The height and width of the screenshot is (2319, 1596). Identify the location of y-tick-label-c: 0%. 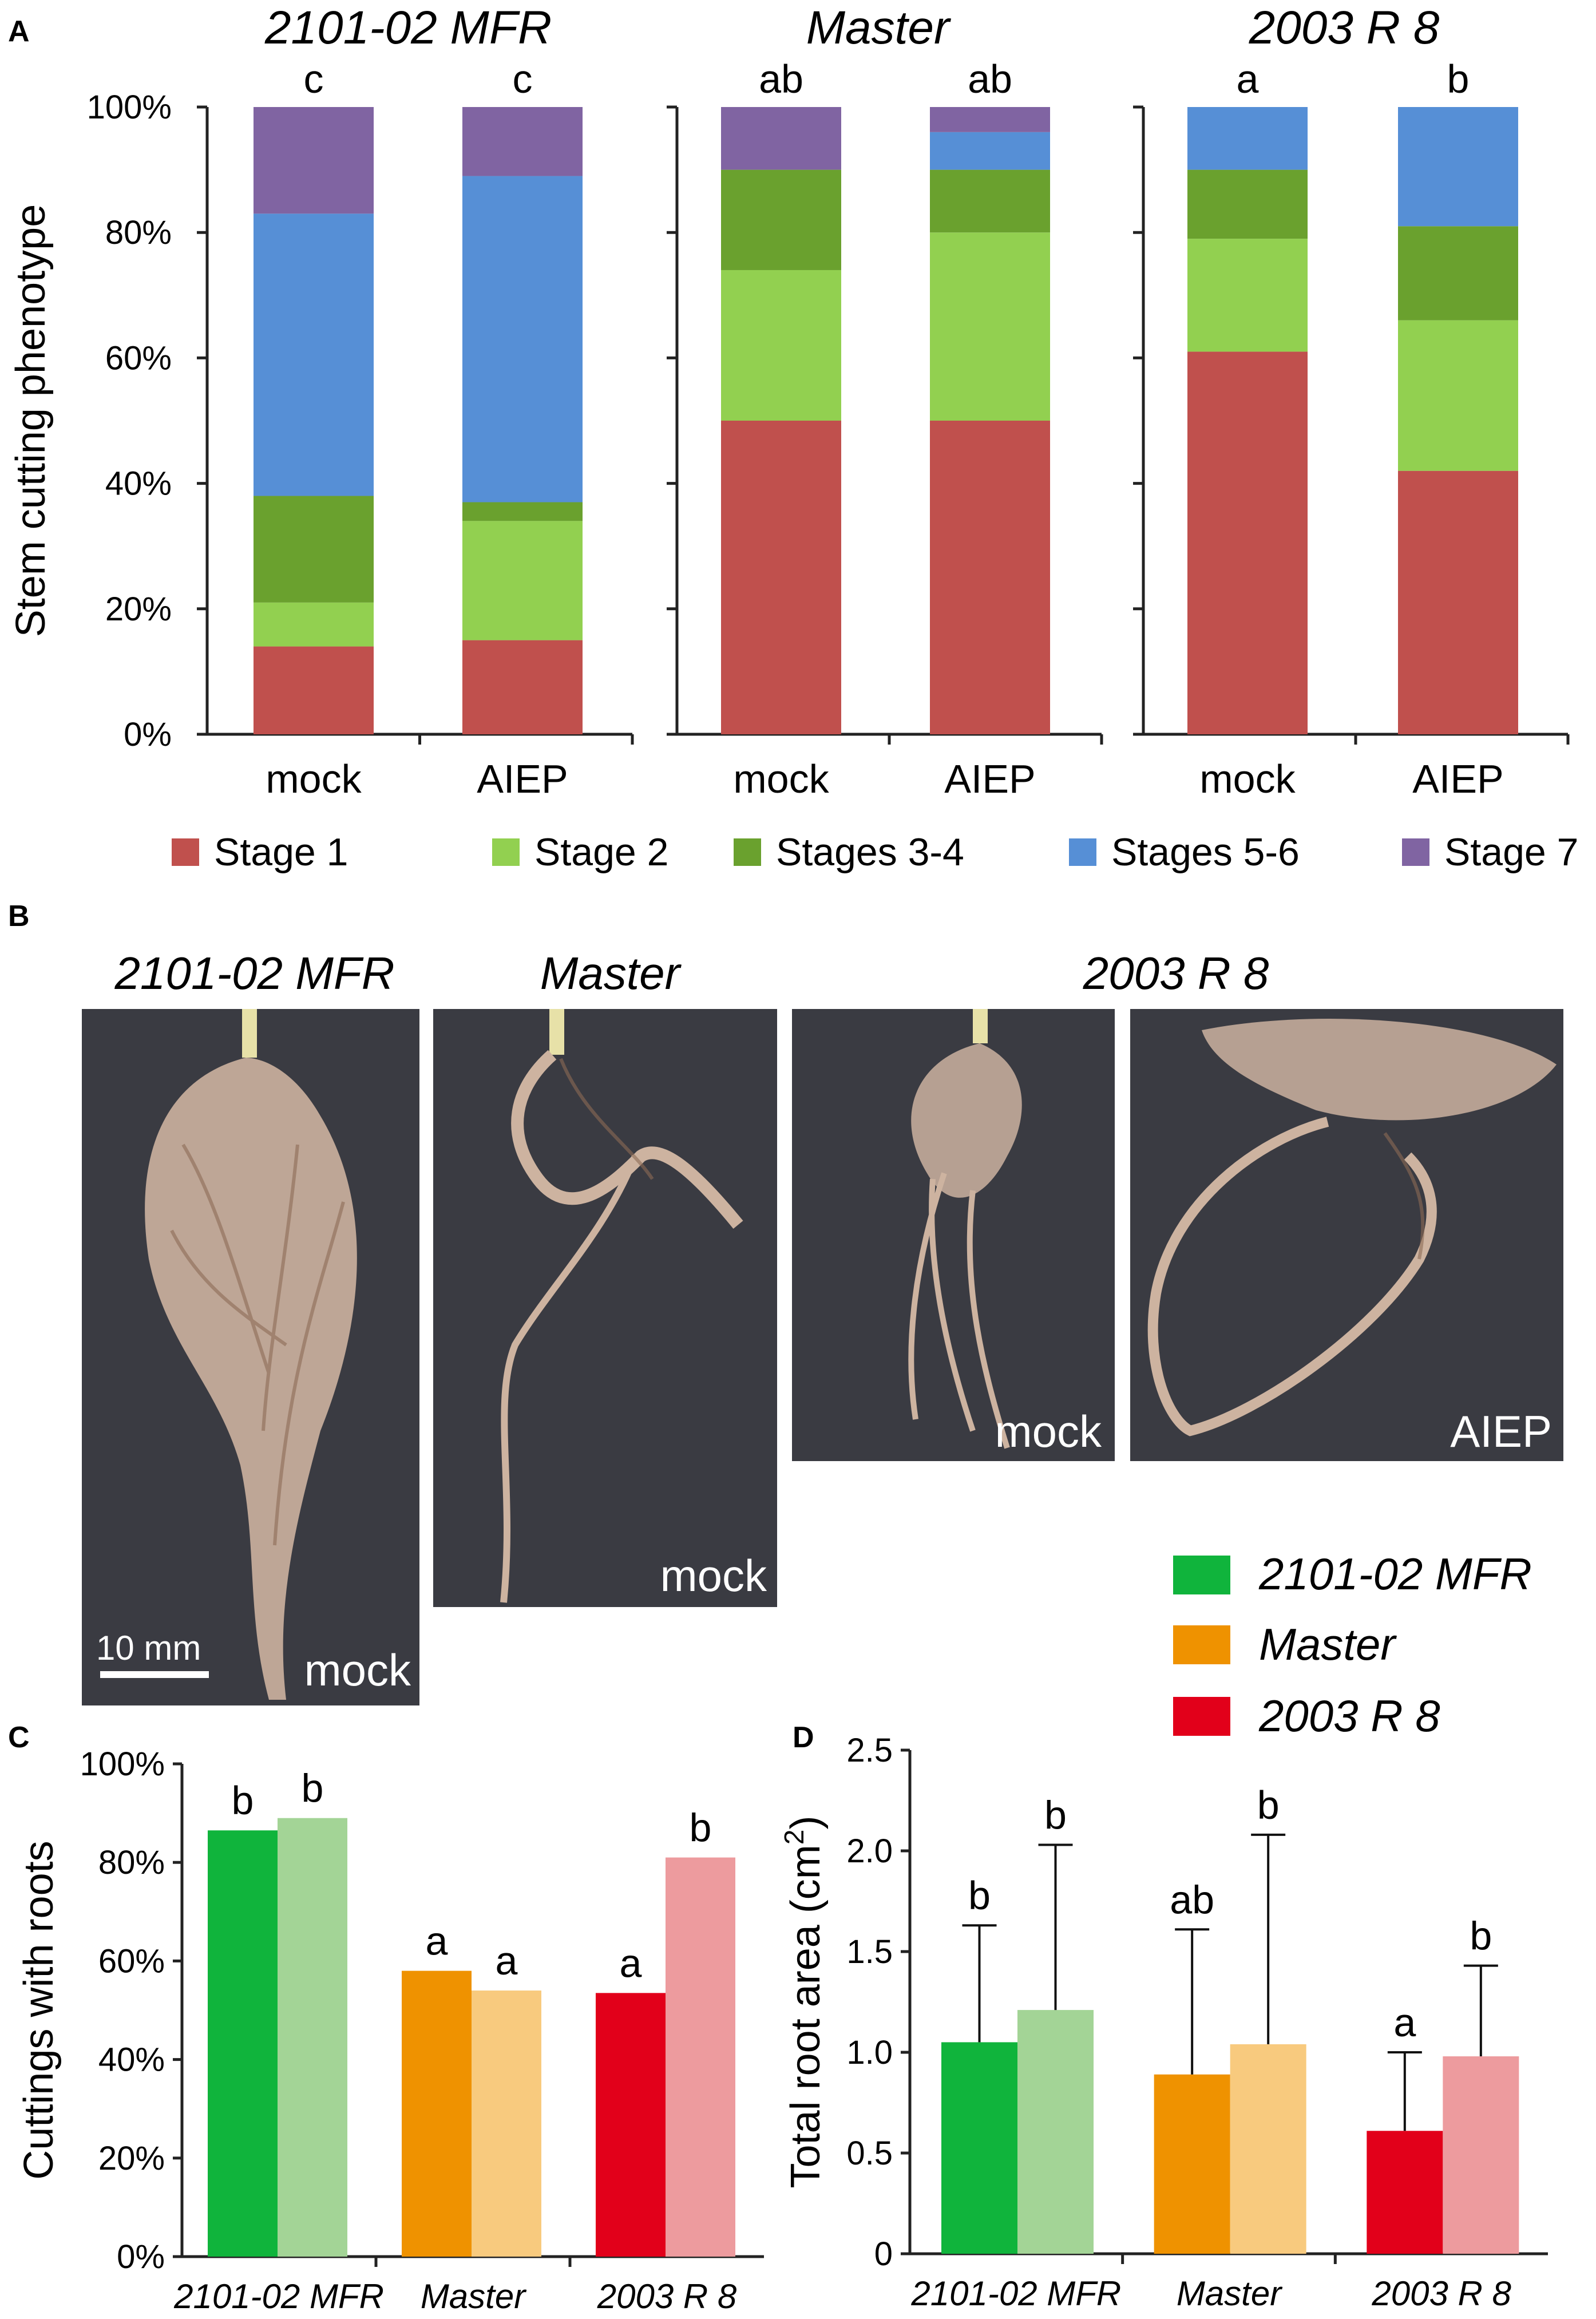
(141, 2257).